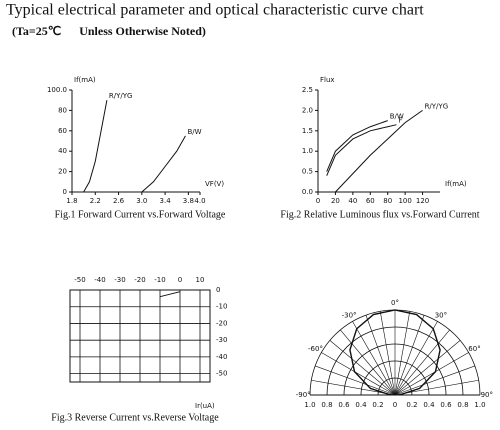 This screenshot has height=430, width=500. Describe the element at coordinates (71, 201) in the screenshot. I see `x-tick-label: 1.8` at that location.